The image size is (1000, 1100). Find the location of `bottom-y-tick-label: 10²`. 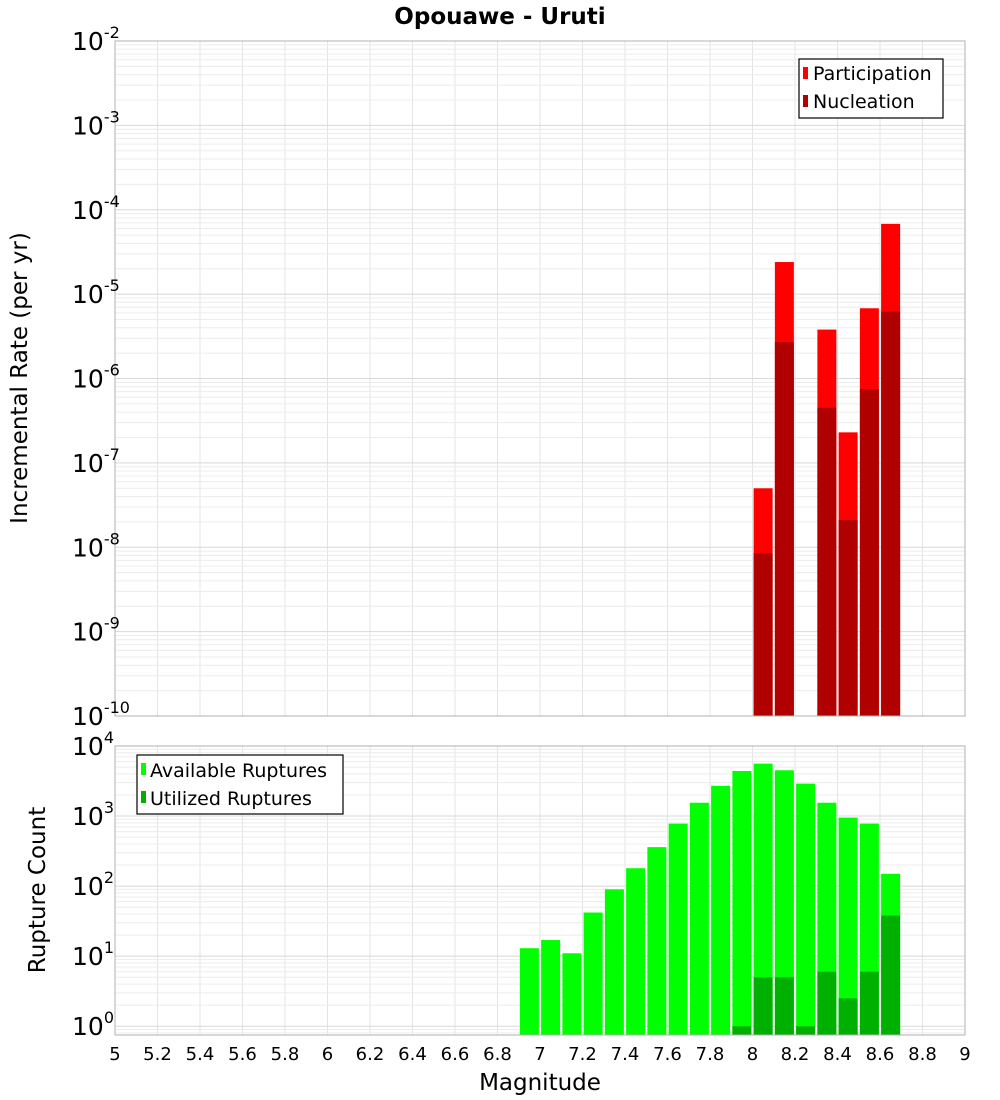

bottom-y-tick-label: 10² is located at coordinates (93, 884).